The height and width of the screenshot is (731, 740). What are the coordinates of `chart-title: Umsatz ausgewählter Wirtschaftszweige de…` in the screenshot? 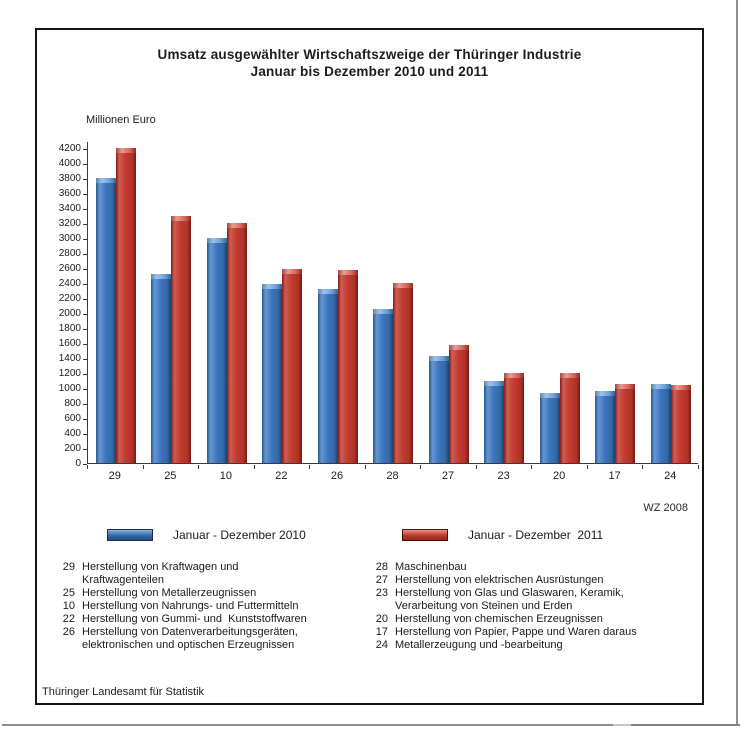 It's located at (369, 63).